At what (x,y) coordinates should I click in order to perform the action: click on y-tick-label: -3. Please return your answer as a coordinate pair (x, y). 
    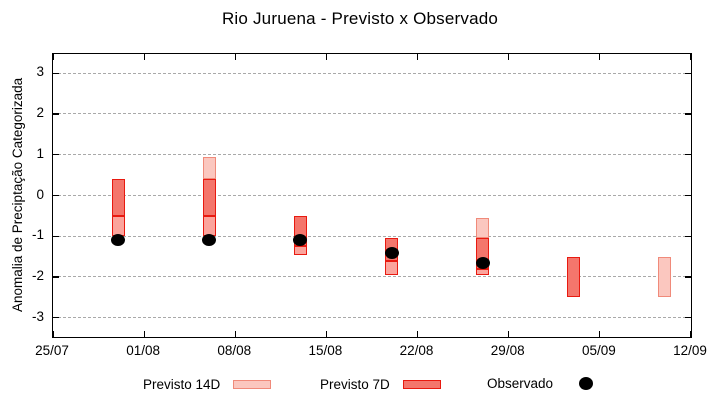
    Looking at the image, I should click on (37, 316).